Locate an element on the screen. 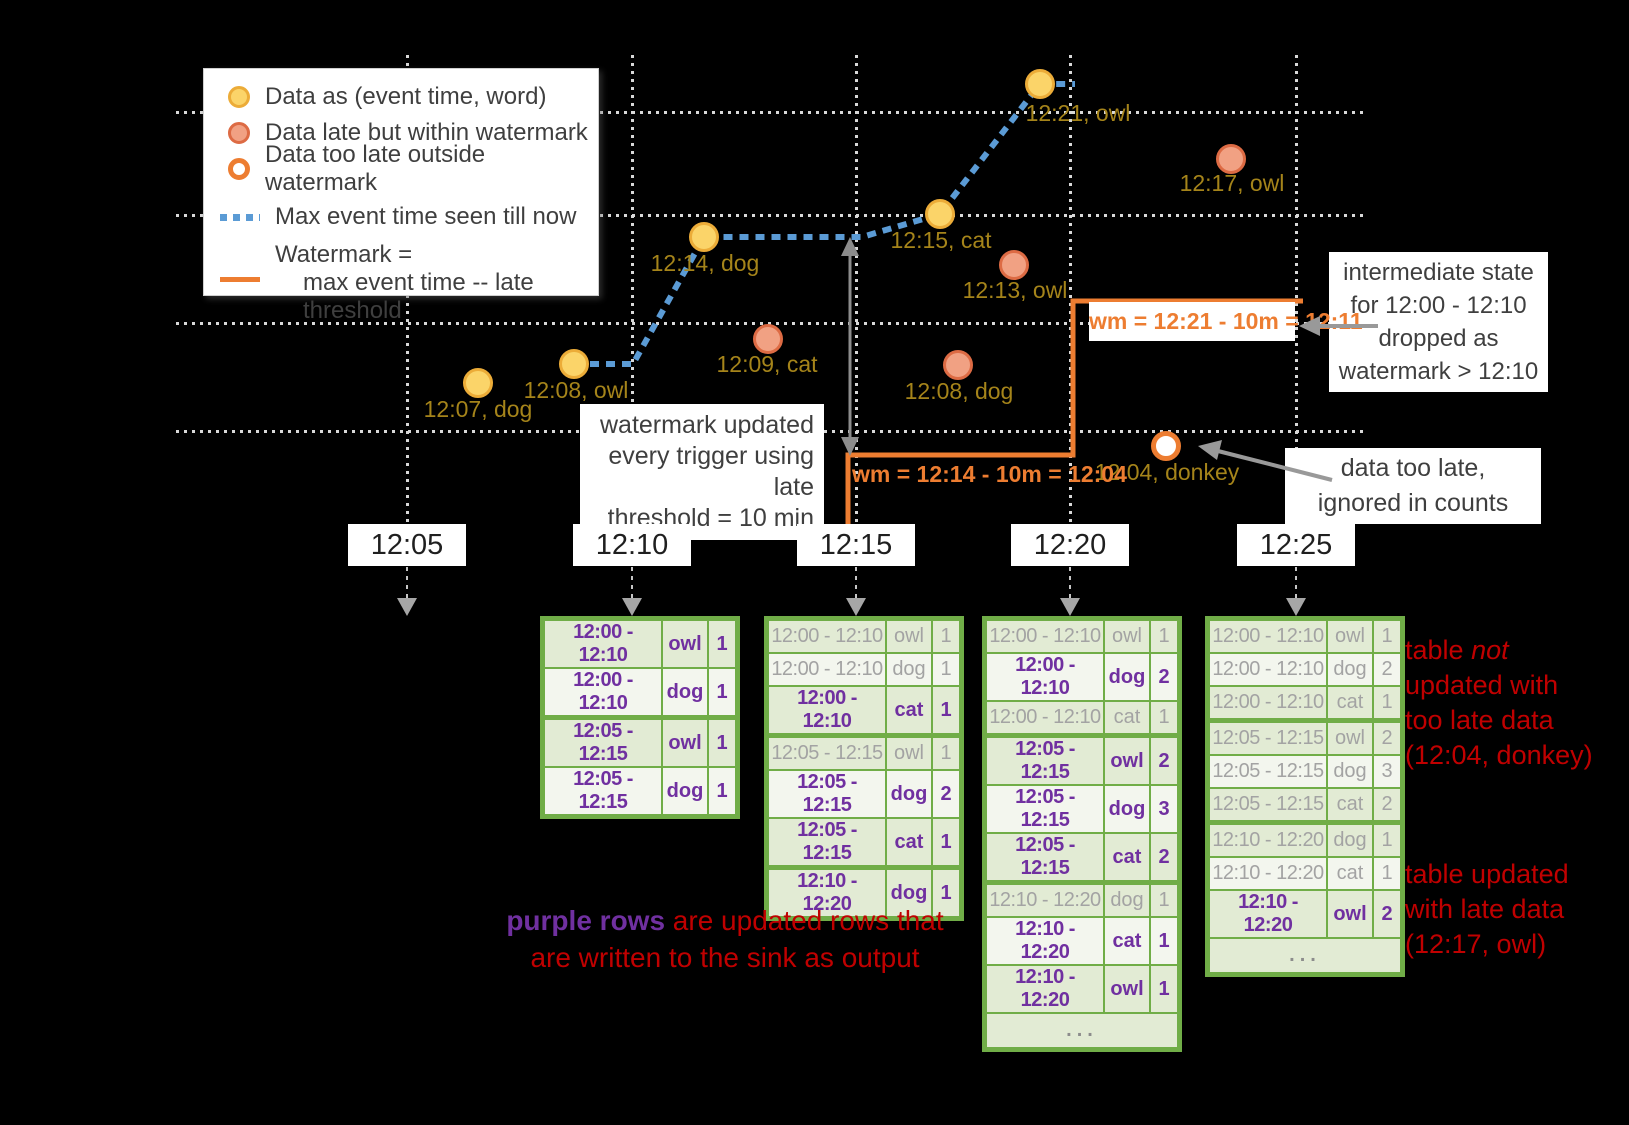 Image resolution: width=1629 pixels, height=1125 pixels. table-row: 12:00 - 12:10 dog 2 is located at coordinates (1305, 669).